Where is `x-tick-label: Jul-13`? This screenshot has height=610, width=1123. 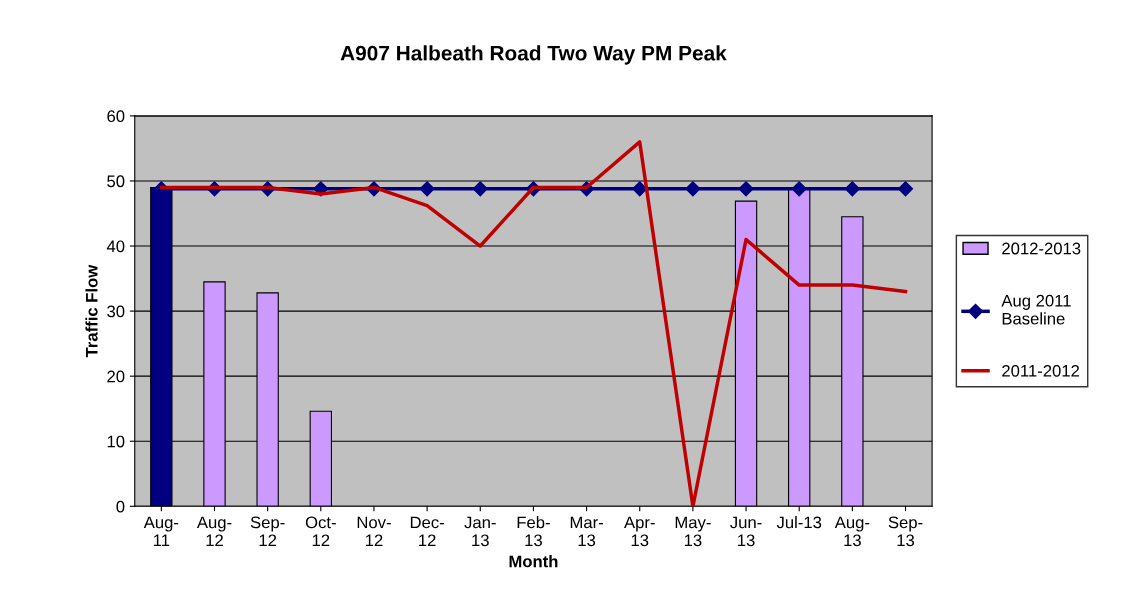 x-tick-label: Jul-13 is located at coordinates (799, 522).